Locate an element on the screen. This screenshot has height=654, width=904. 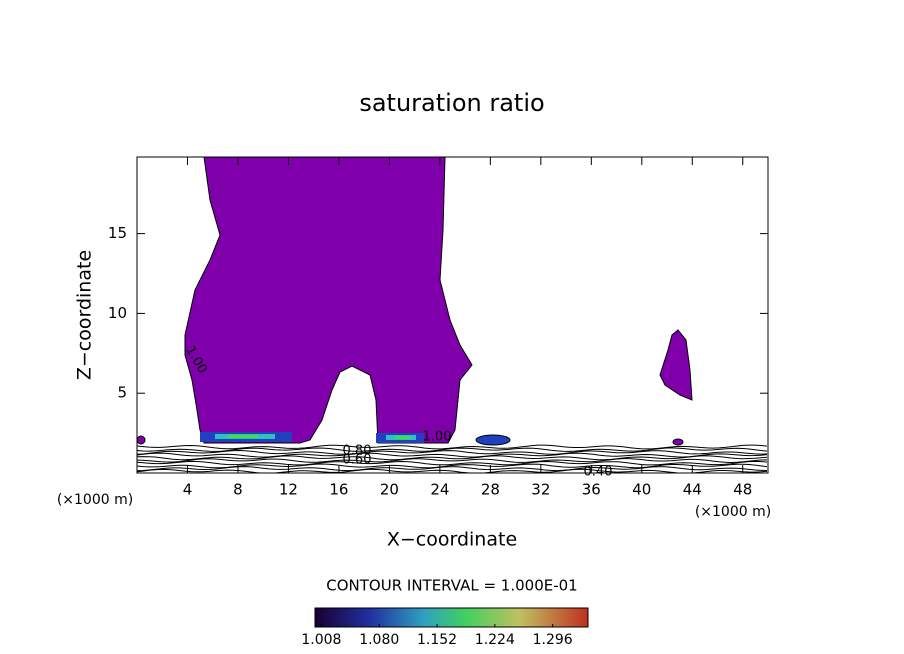
y-tick-label: 10 is located at coordinates (117, 313).